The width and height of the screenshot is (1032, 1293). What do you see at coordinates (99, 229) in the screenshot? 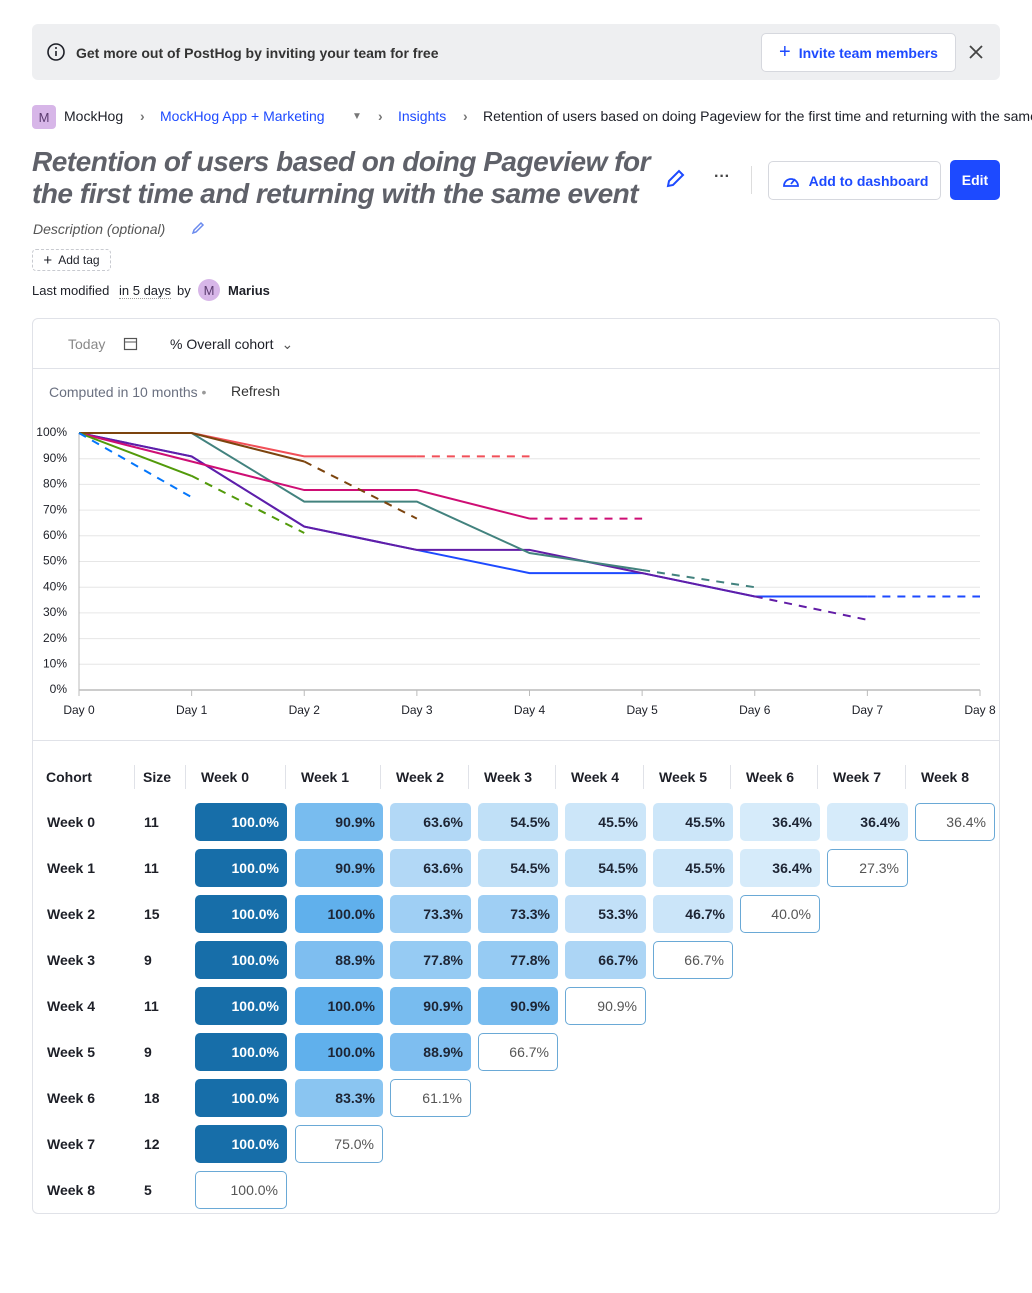
I see `description: Description (optional)` at bounding box center [99, 229].